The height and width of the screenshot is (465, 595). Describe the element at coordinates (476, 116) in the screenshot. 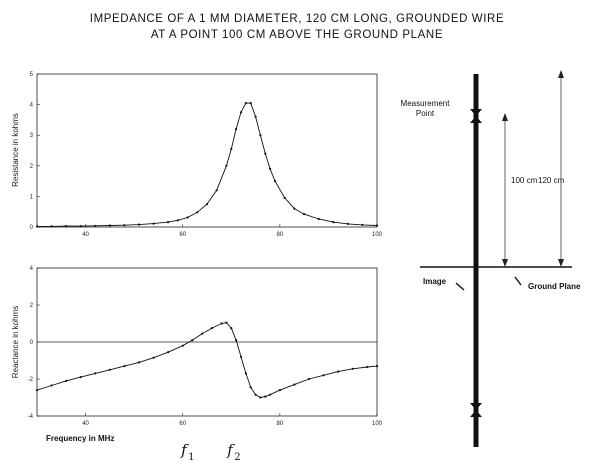

I see `measurement-point-marker` at that location.